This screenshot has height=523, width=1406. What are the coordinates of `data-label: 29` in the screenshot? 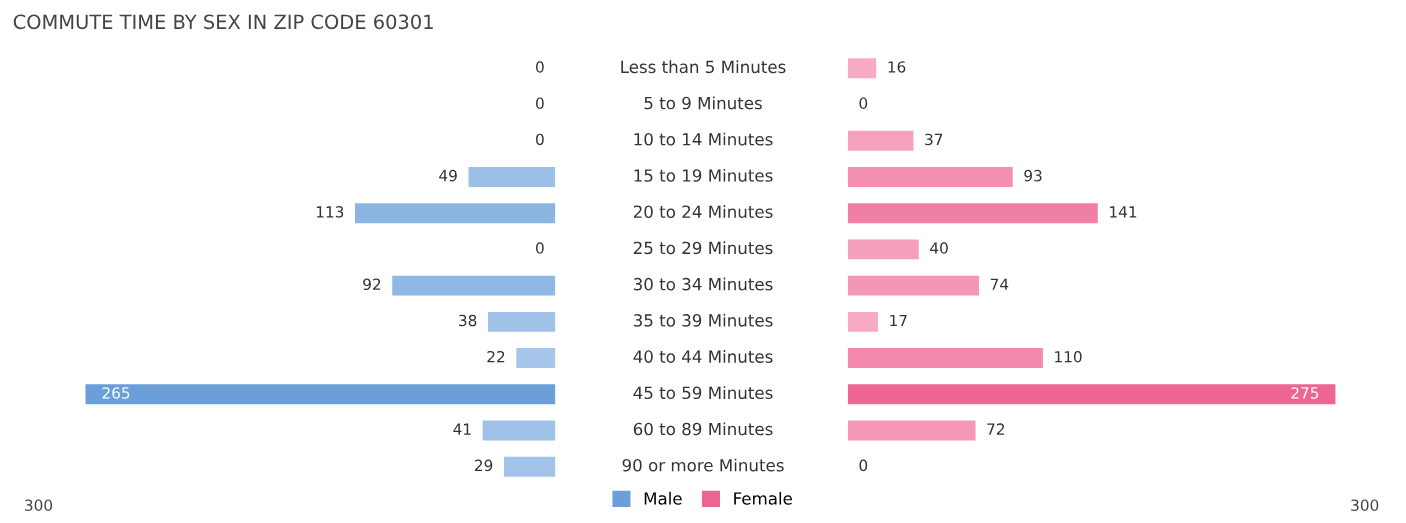 It's located at (484, 465).